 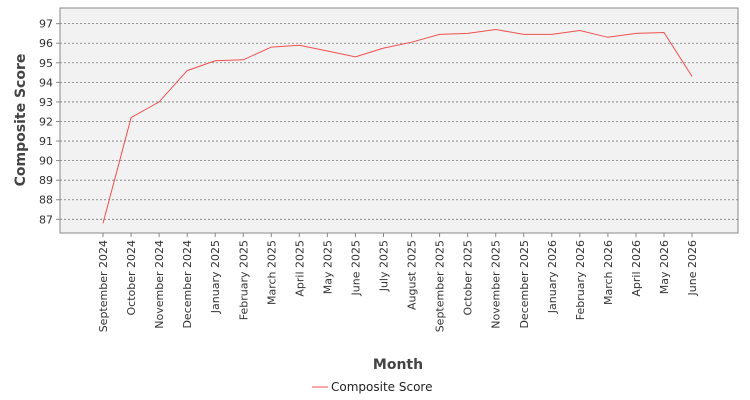 What do you see at coordinates (46, 180) in the screenshot?
I see `y-tick-label: 89` at bounding box center [46, 180].